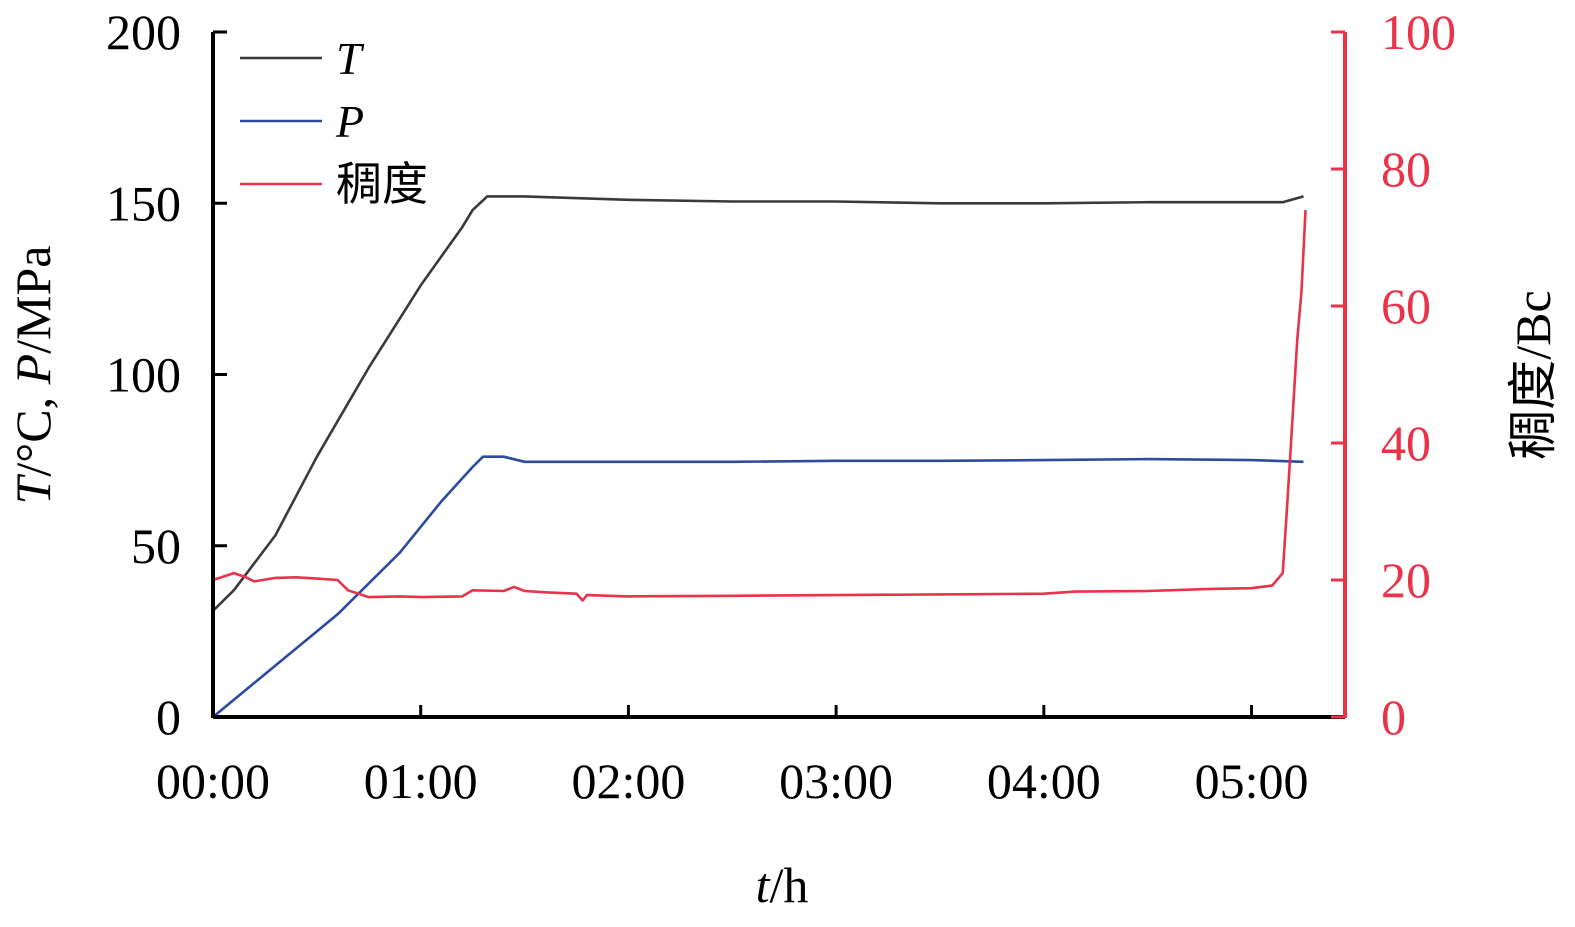 Image resolution: width=1575 pixels, height=927 pixels. Describe the element at coordinates (836, 781) in the screenshot. I see `x-tick-label: 03:00` at that location.